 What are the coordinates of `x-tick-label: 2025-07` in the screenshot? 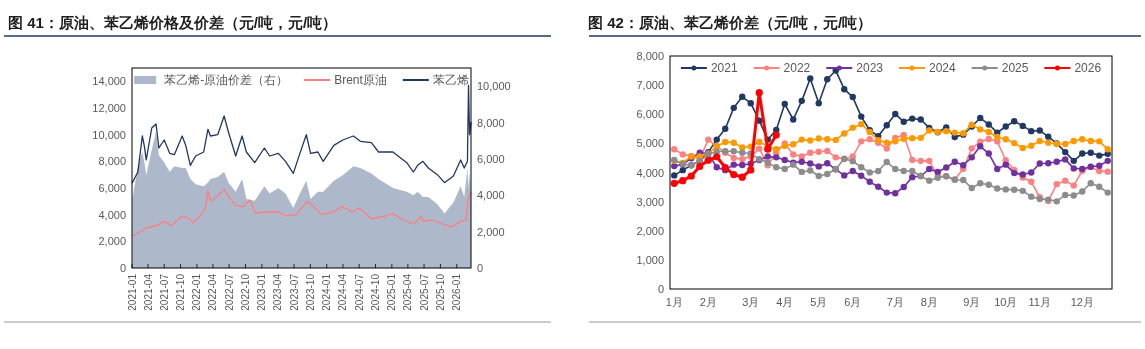 It's located at (424, 292).